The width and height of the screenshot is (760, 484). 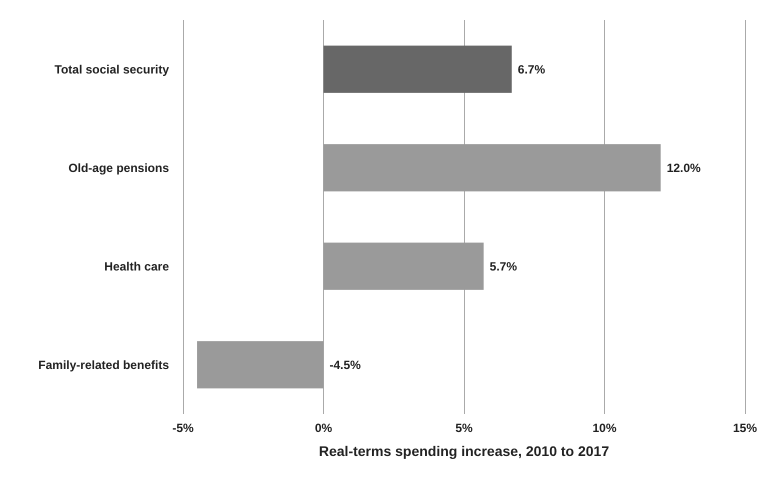 What do you see at coordinates (346, 365) in the screenshot?
I see `data-label: -4.5%` at bounding box center [346, 365].